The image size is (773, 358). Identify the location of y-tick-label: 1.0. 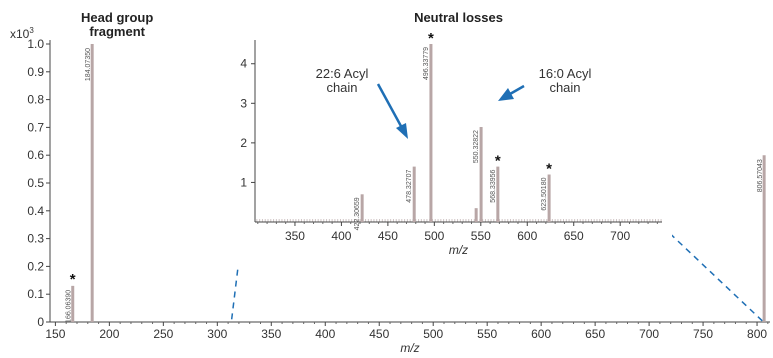
(35, 44).